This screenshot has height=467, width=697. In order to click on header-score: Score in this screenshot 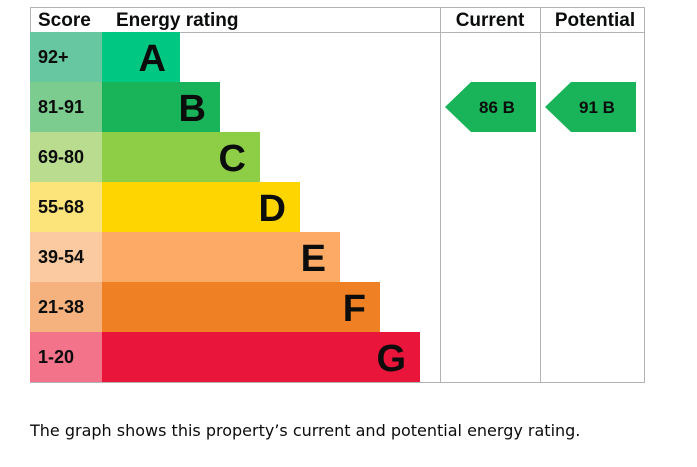, I will do `click(64, 20)`.